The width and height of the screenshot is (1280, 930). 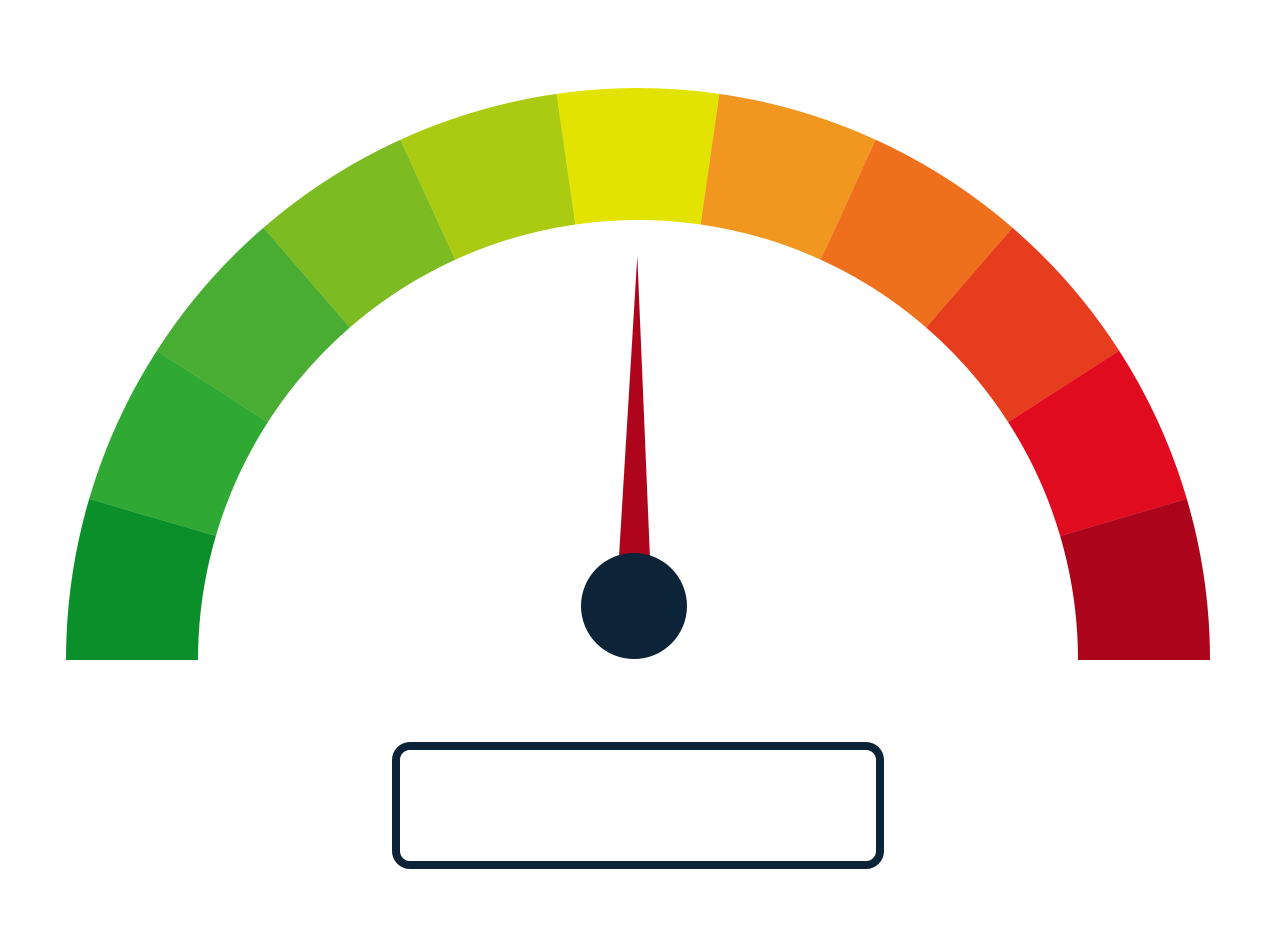 I want to click on gauge-hub, so click(x=634, y=606).